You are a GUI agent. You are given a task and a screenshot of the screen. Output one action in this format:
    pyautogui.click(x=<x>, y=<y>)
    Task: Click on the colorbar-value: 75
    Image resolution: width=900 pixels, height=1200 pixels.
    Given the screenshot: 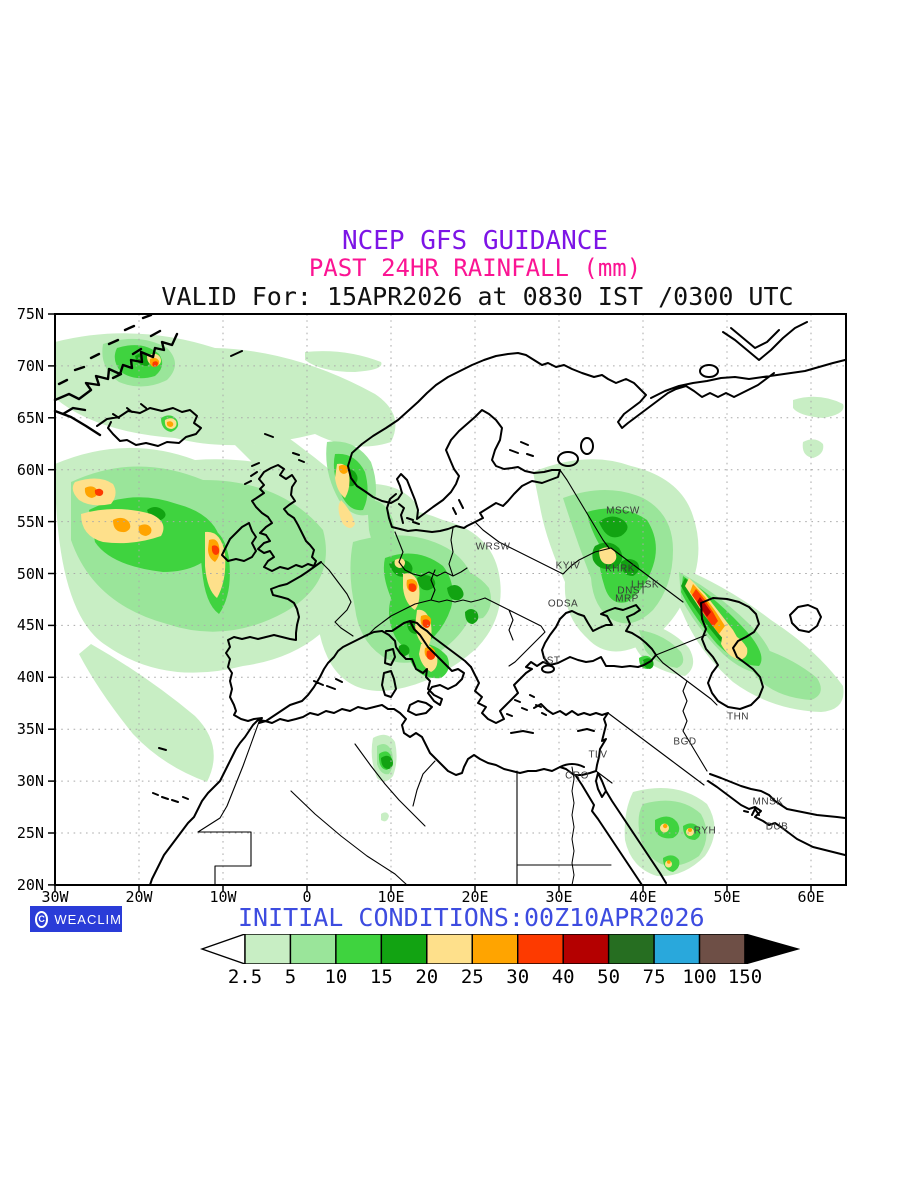 What is the action you would take?
    pyautogui.click(x=654, y=977)
    